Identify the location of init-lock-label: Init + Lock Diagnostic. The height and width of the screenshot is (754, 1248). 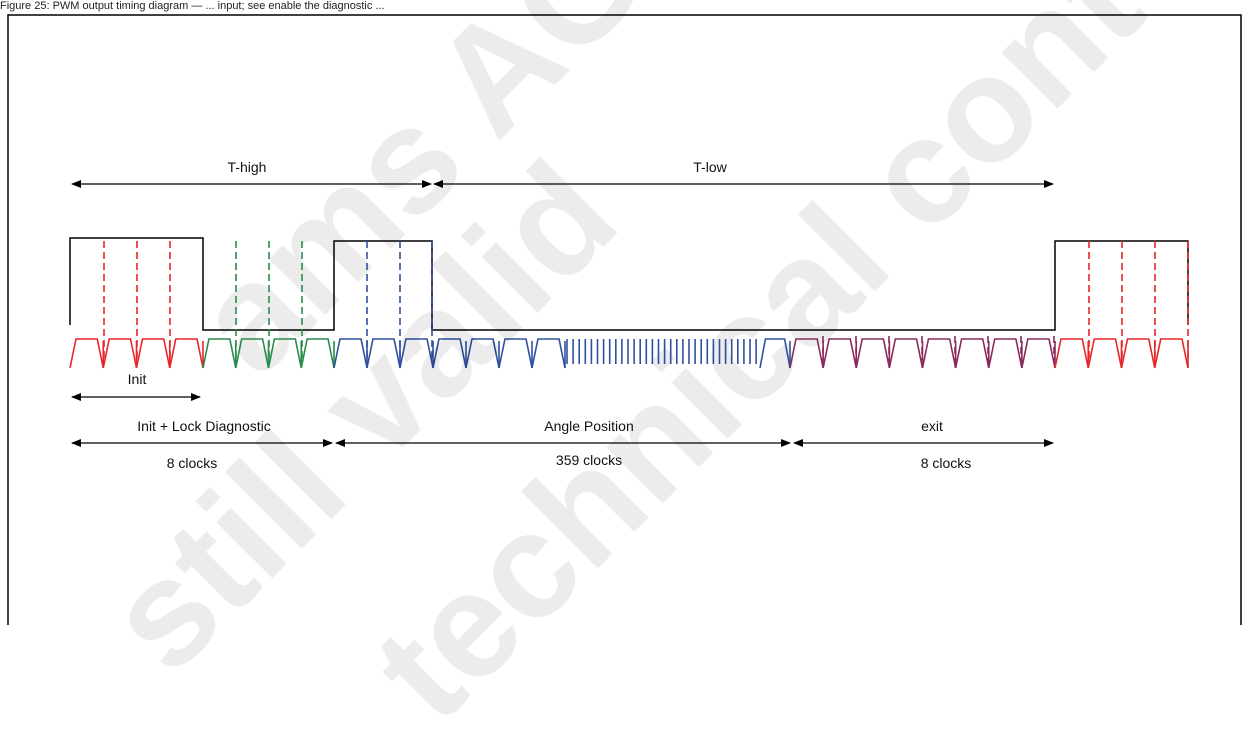
(203, 426).